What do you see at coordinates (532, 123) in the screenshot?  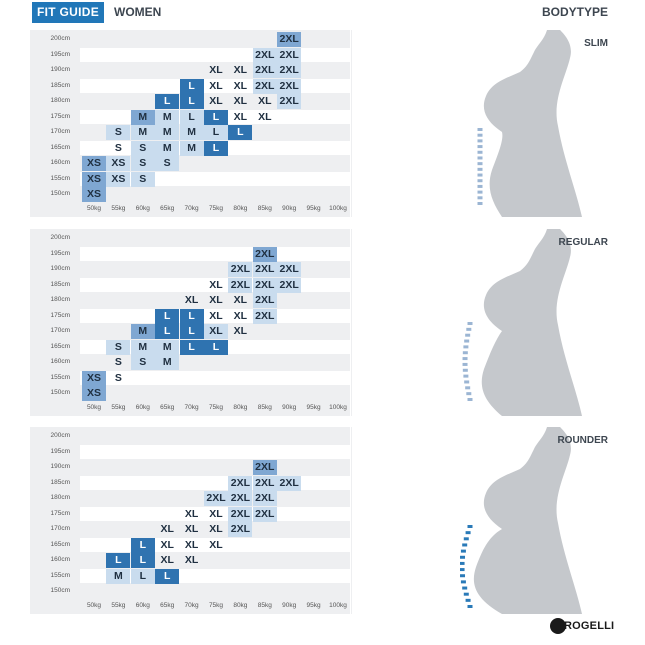 I see `woman-silhouette` at bounding box center [532, 123].